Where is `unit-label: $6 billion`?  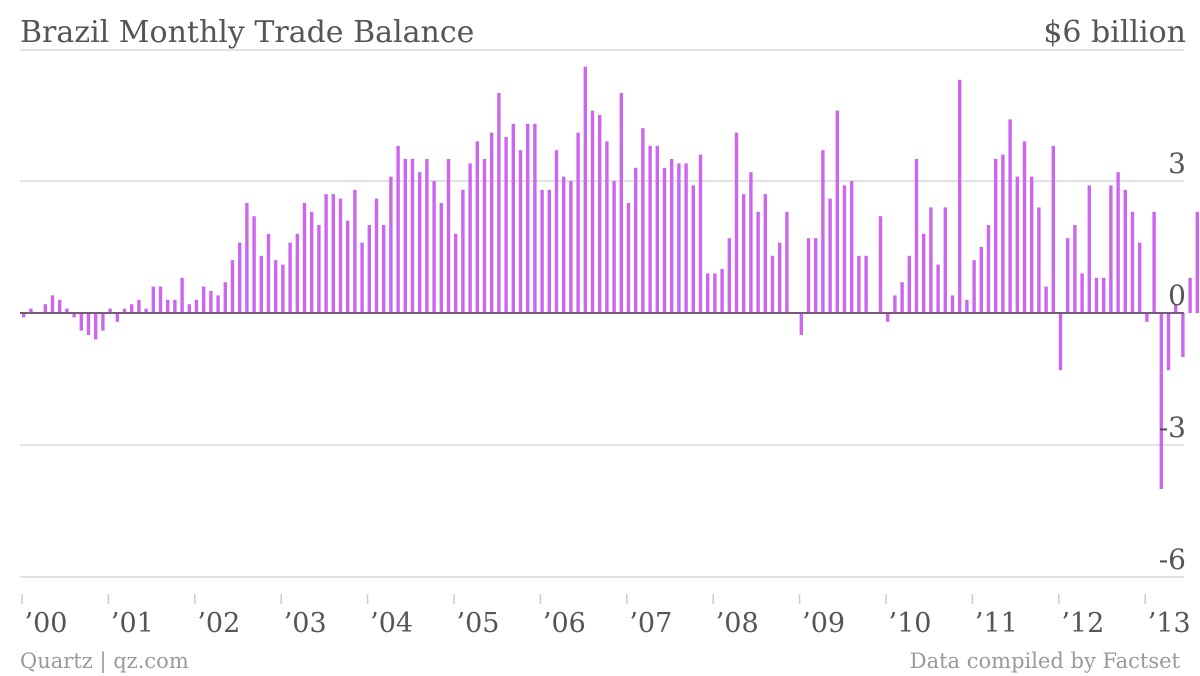
unit-label: $6 billion is located at coordinates (1114, 32).